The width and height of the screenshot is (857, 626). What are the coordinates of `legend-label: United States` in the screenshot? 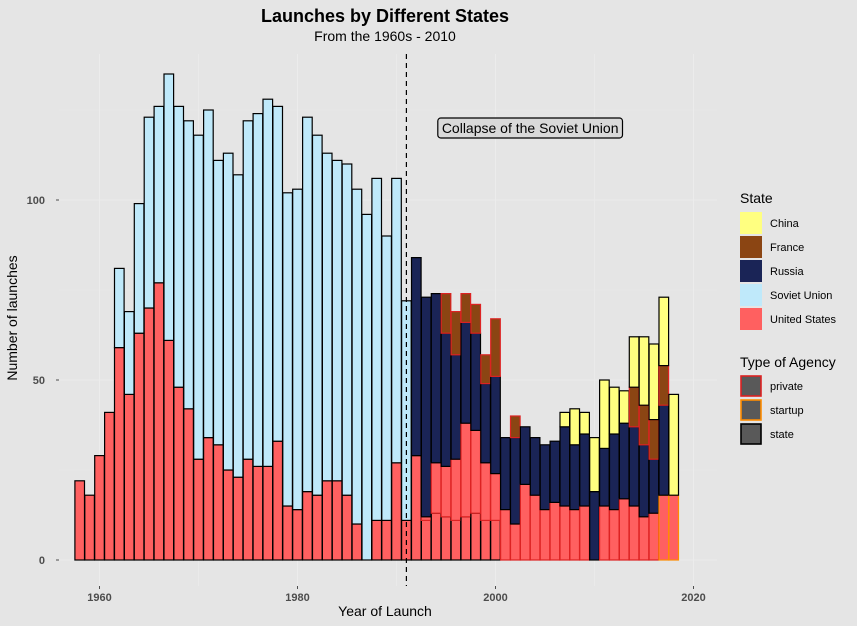 It's located at (803, 320).